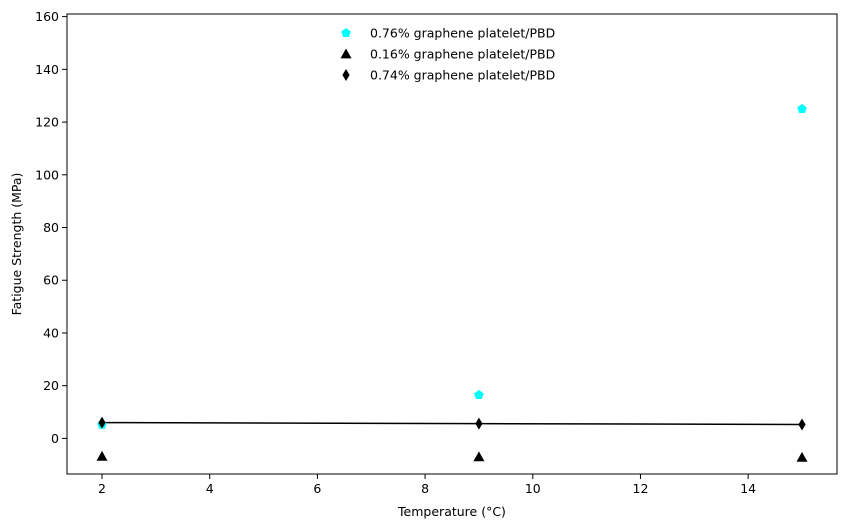  Describe the element at coordinates (210, 488) in the screenshot. I see `x-tick-label: 4` at that location.